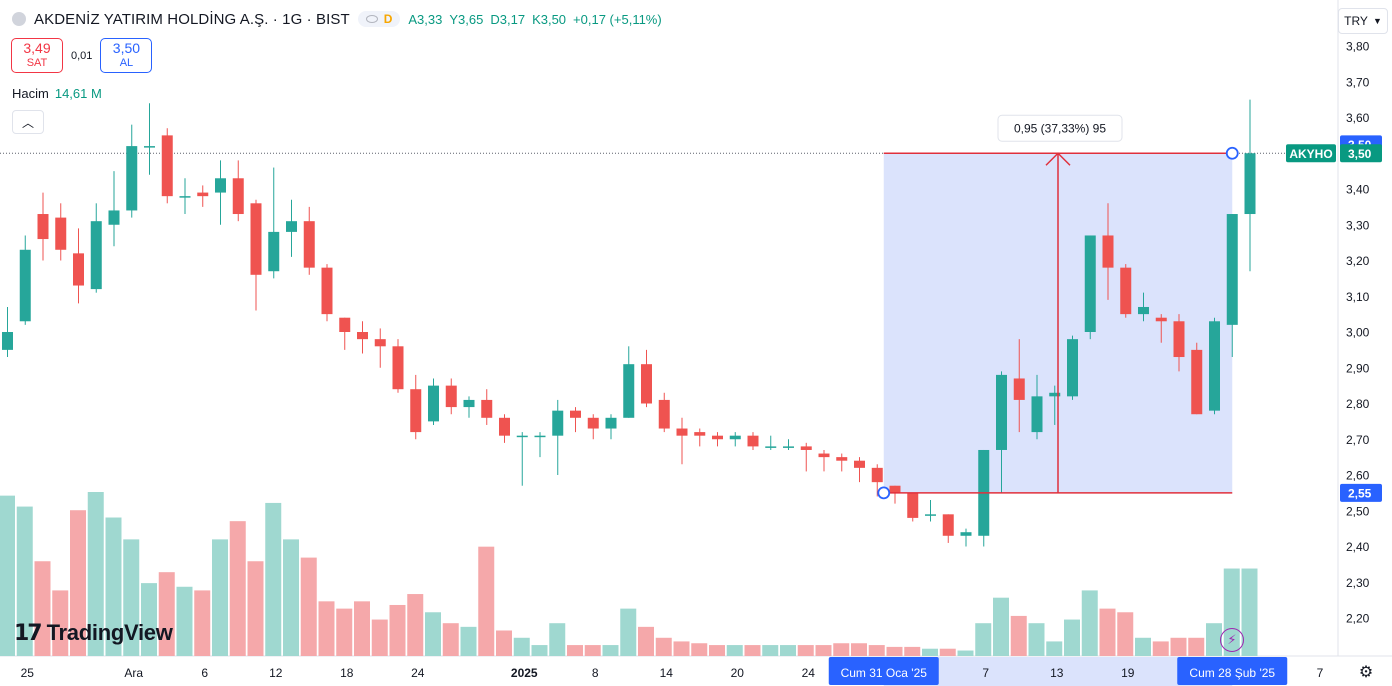  What do you see at coordinates (1232, 153) in the screenshot?
I see `range-end-handle` at bounding box center [1232, 153].